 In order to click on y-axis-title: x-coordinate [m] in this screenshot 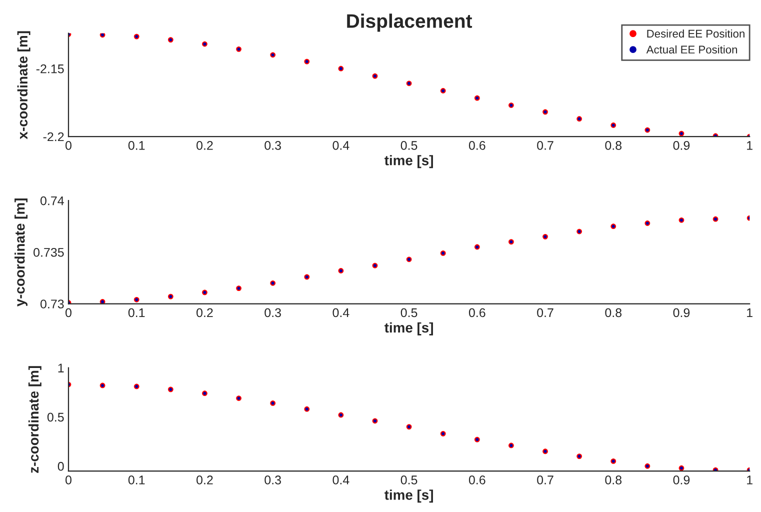, I will do `click(23, 85)`.